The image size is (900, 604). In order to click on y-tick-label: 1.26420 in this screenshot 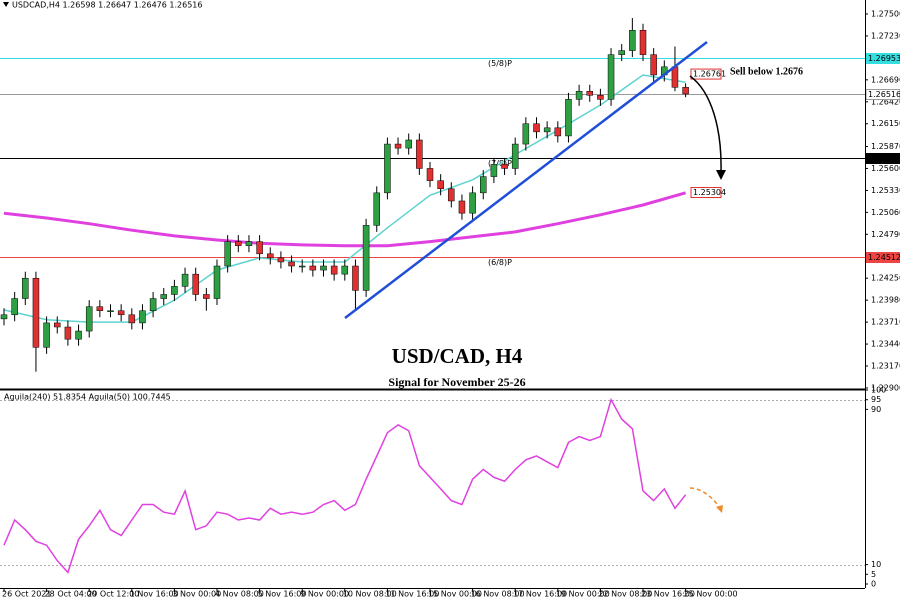, I will do `click(885, 101)`.